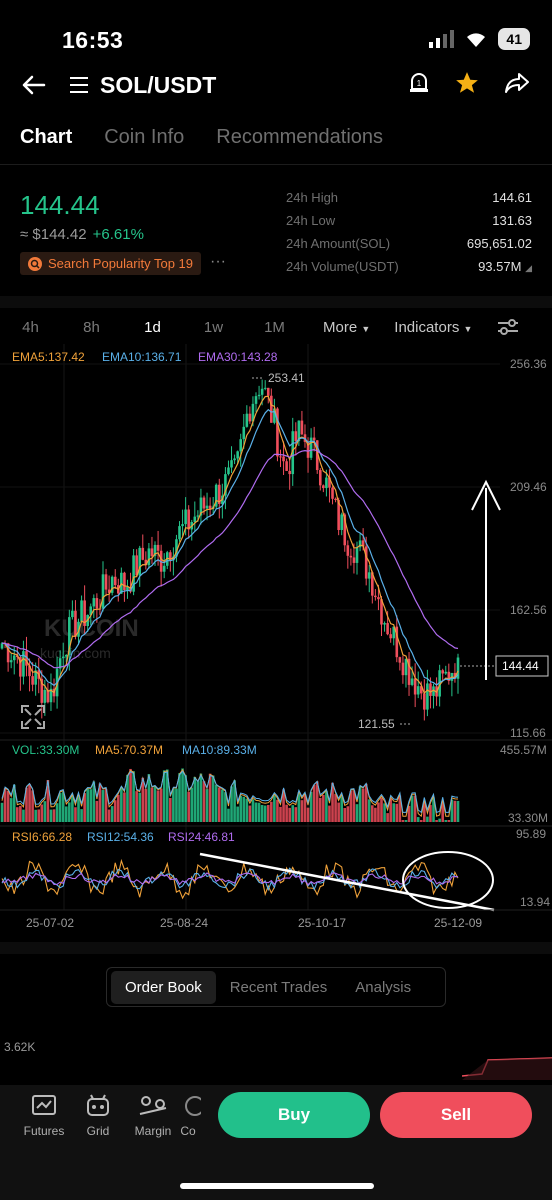 This screenshot has width=552, height=1200. What do you see at coordinates (517, 83) in the screenshot?
I see `share-icon` at bounding box center [517, 83].